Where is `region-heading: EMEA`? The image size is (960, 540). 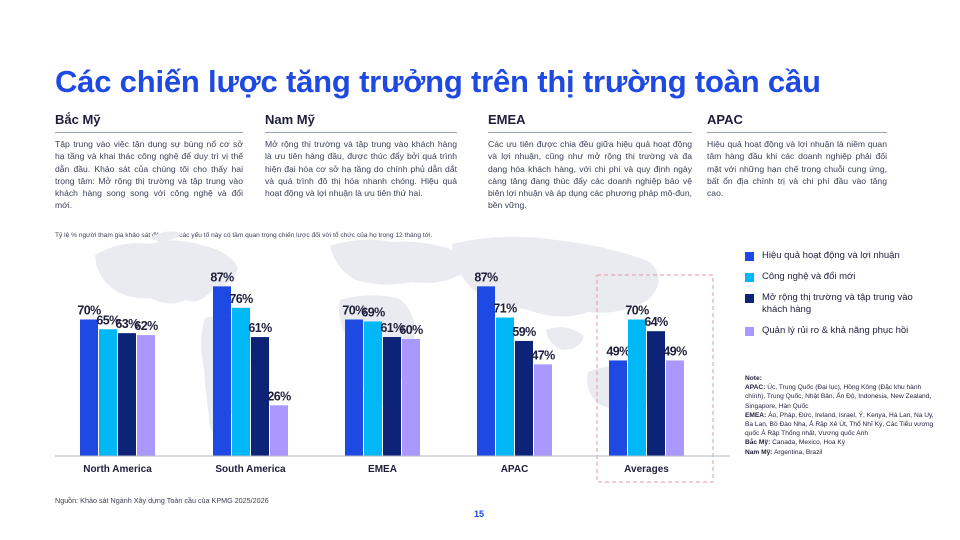 region-heading: EMEA is located at coordinates (590, 122).